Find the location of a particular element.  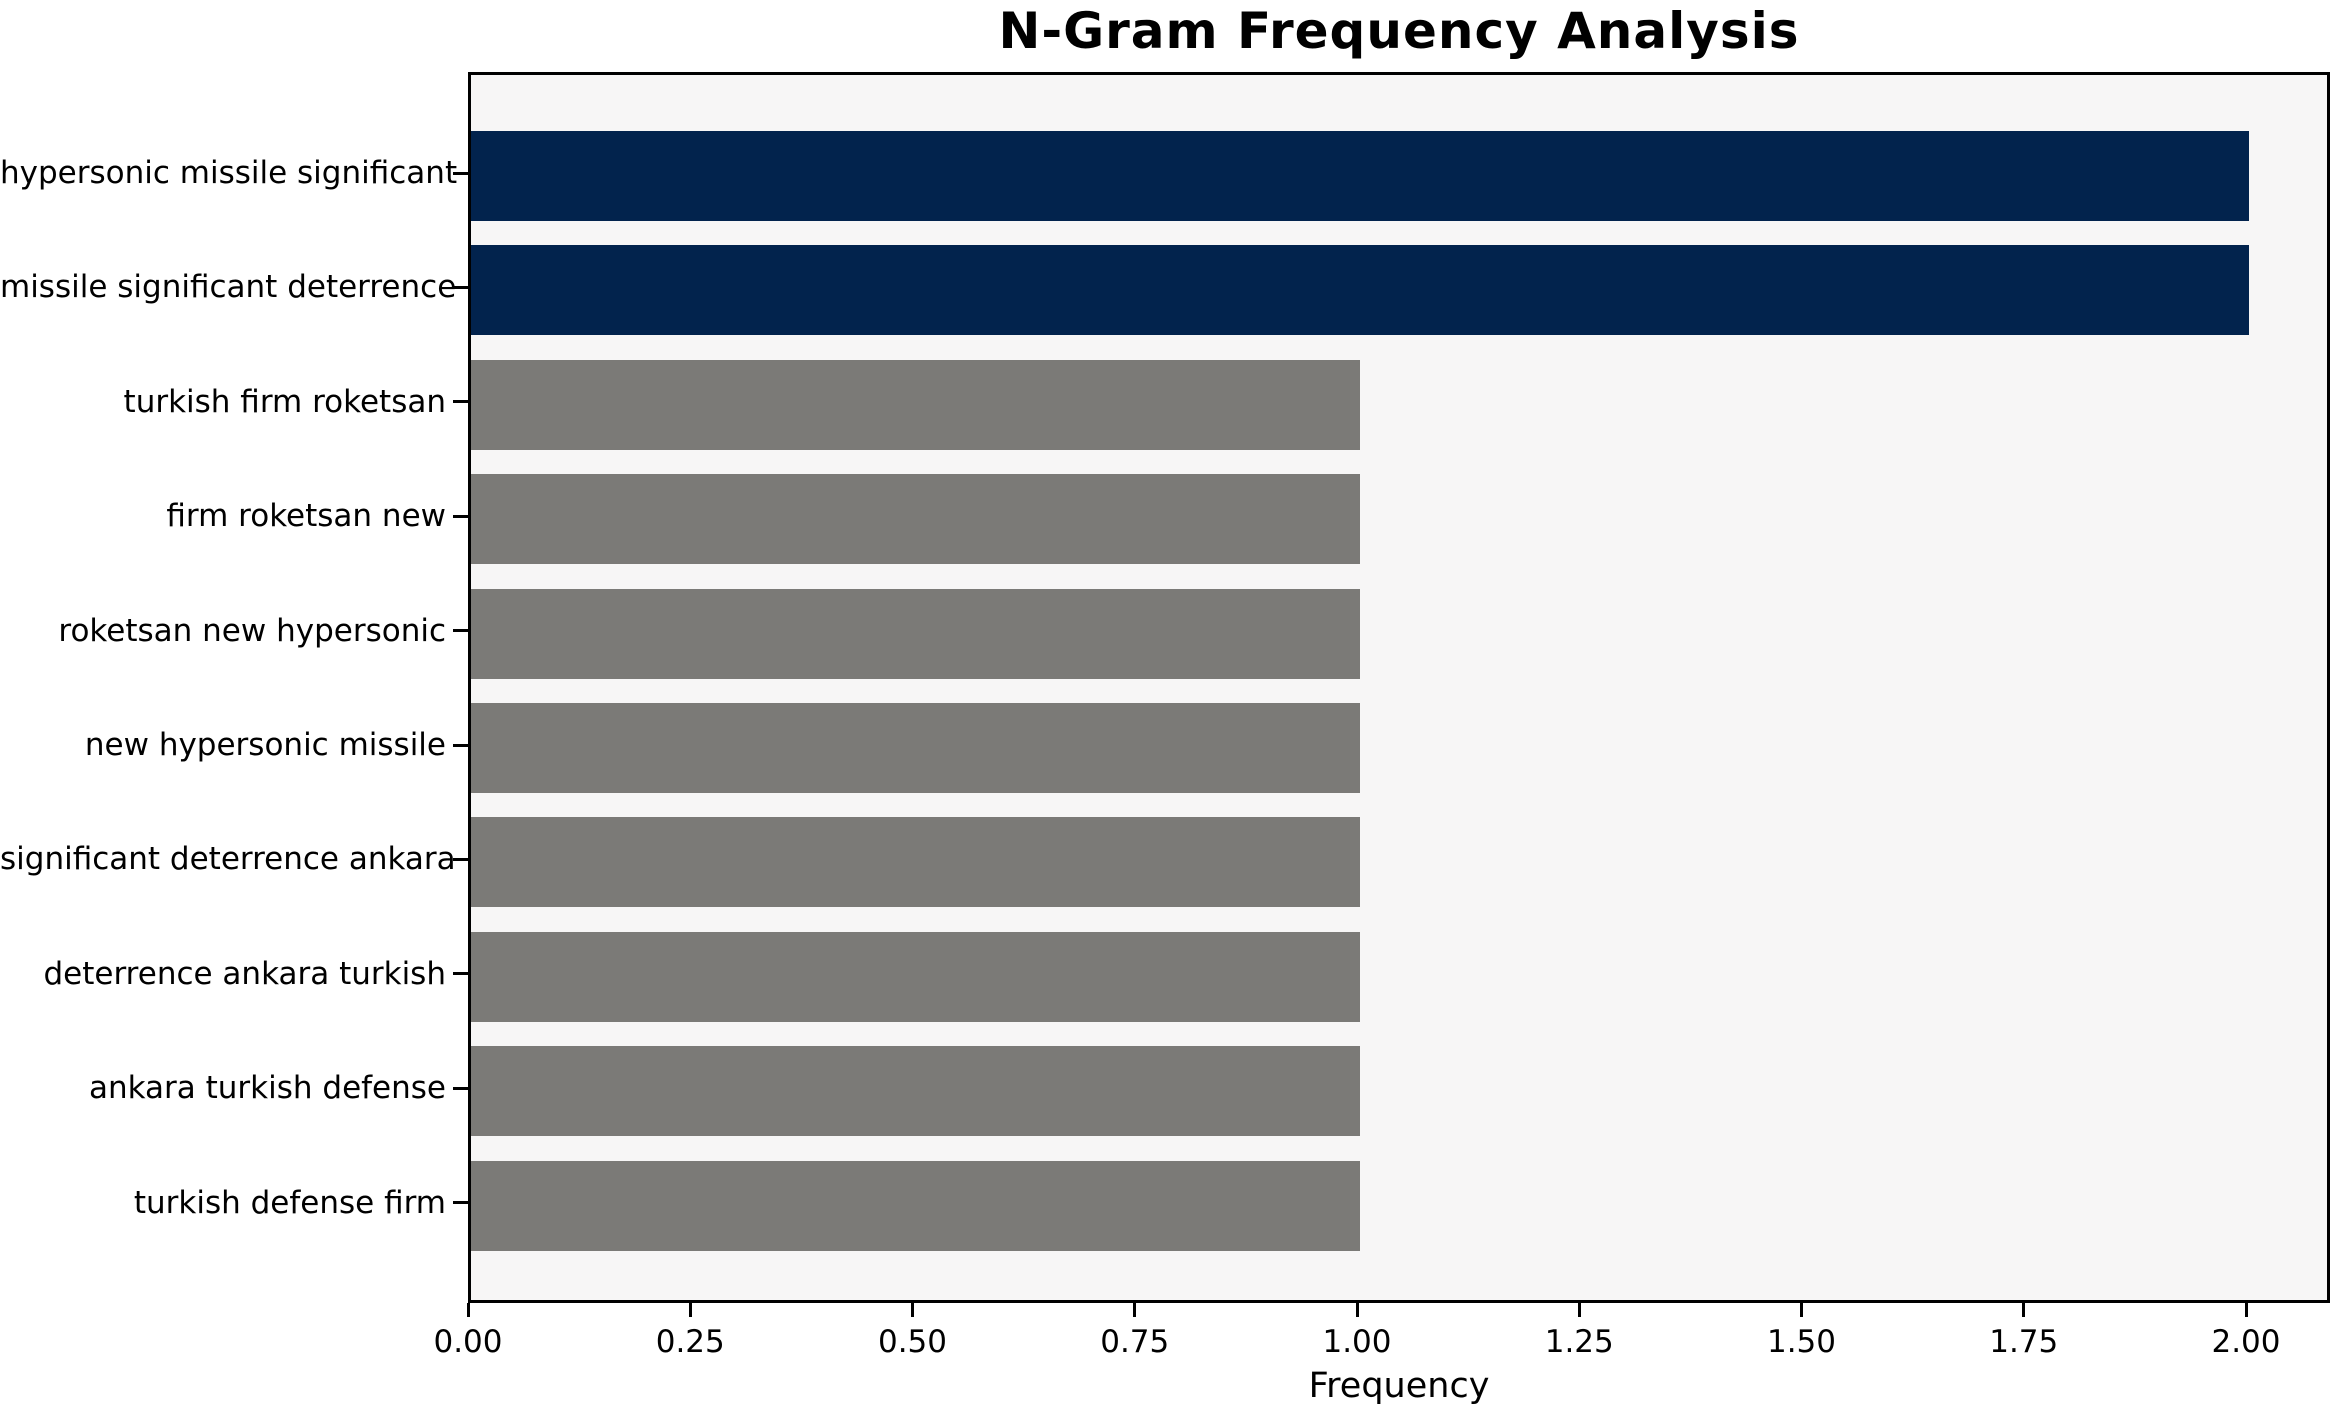

x-tick-label: 2.00 is located at coordinates (2246, 1342).